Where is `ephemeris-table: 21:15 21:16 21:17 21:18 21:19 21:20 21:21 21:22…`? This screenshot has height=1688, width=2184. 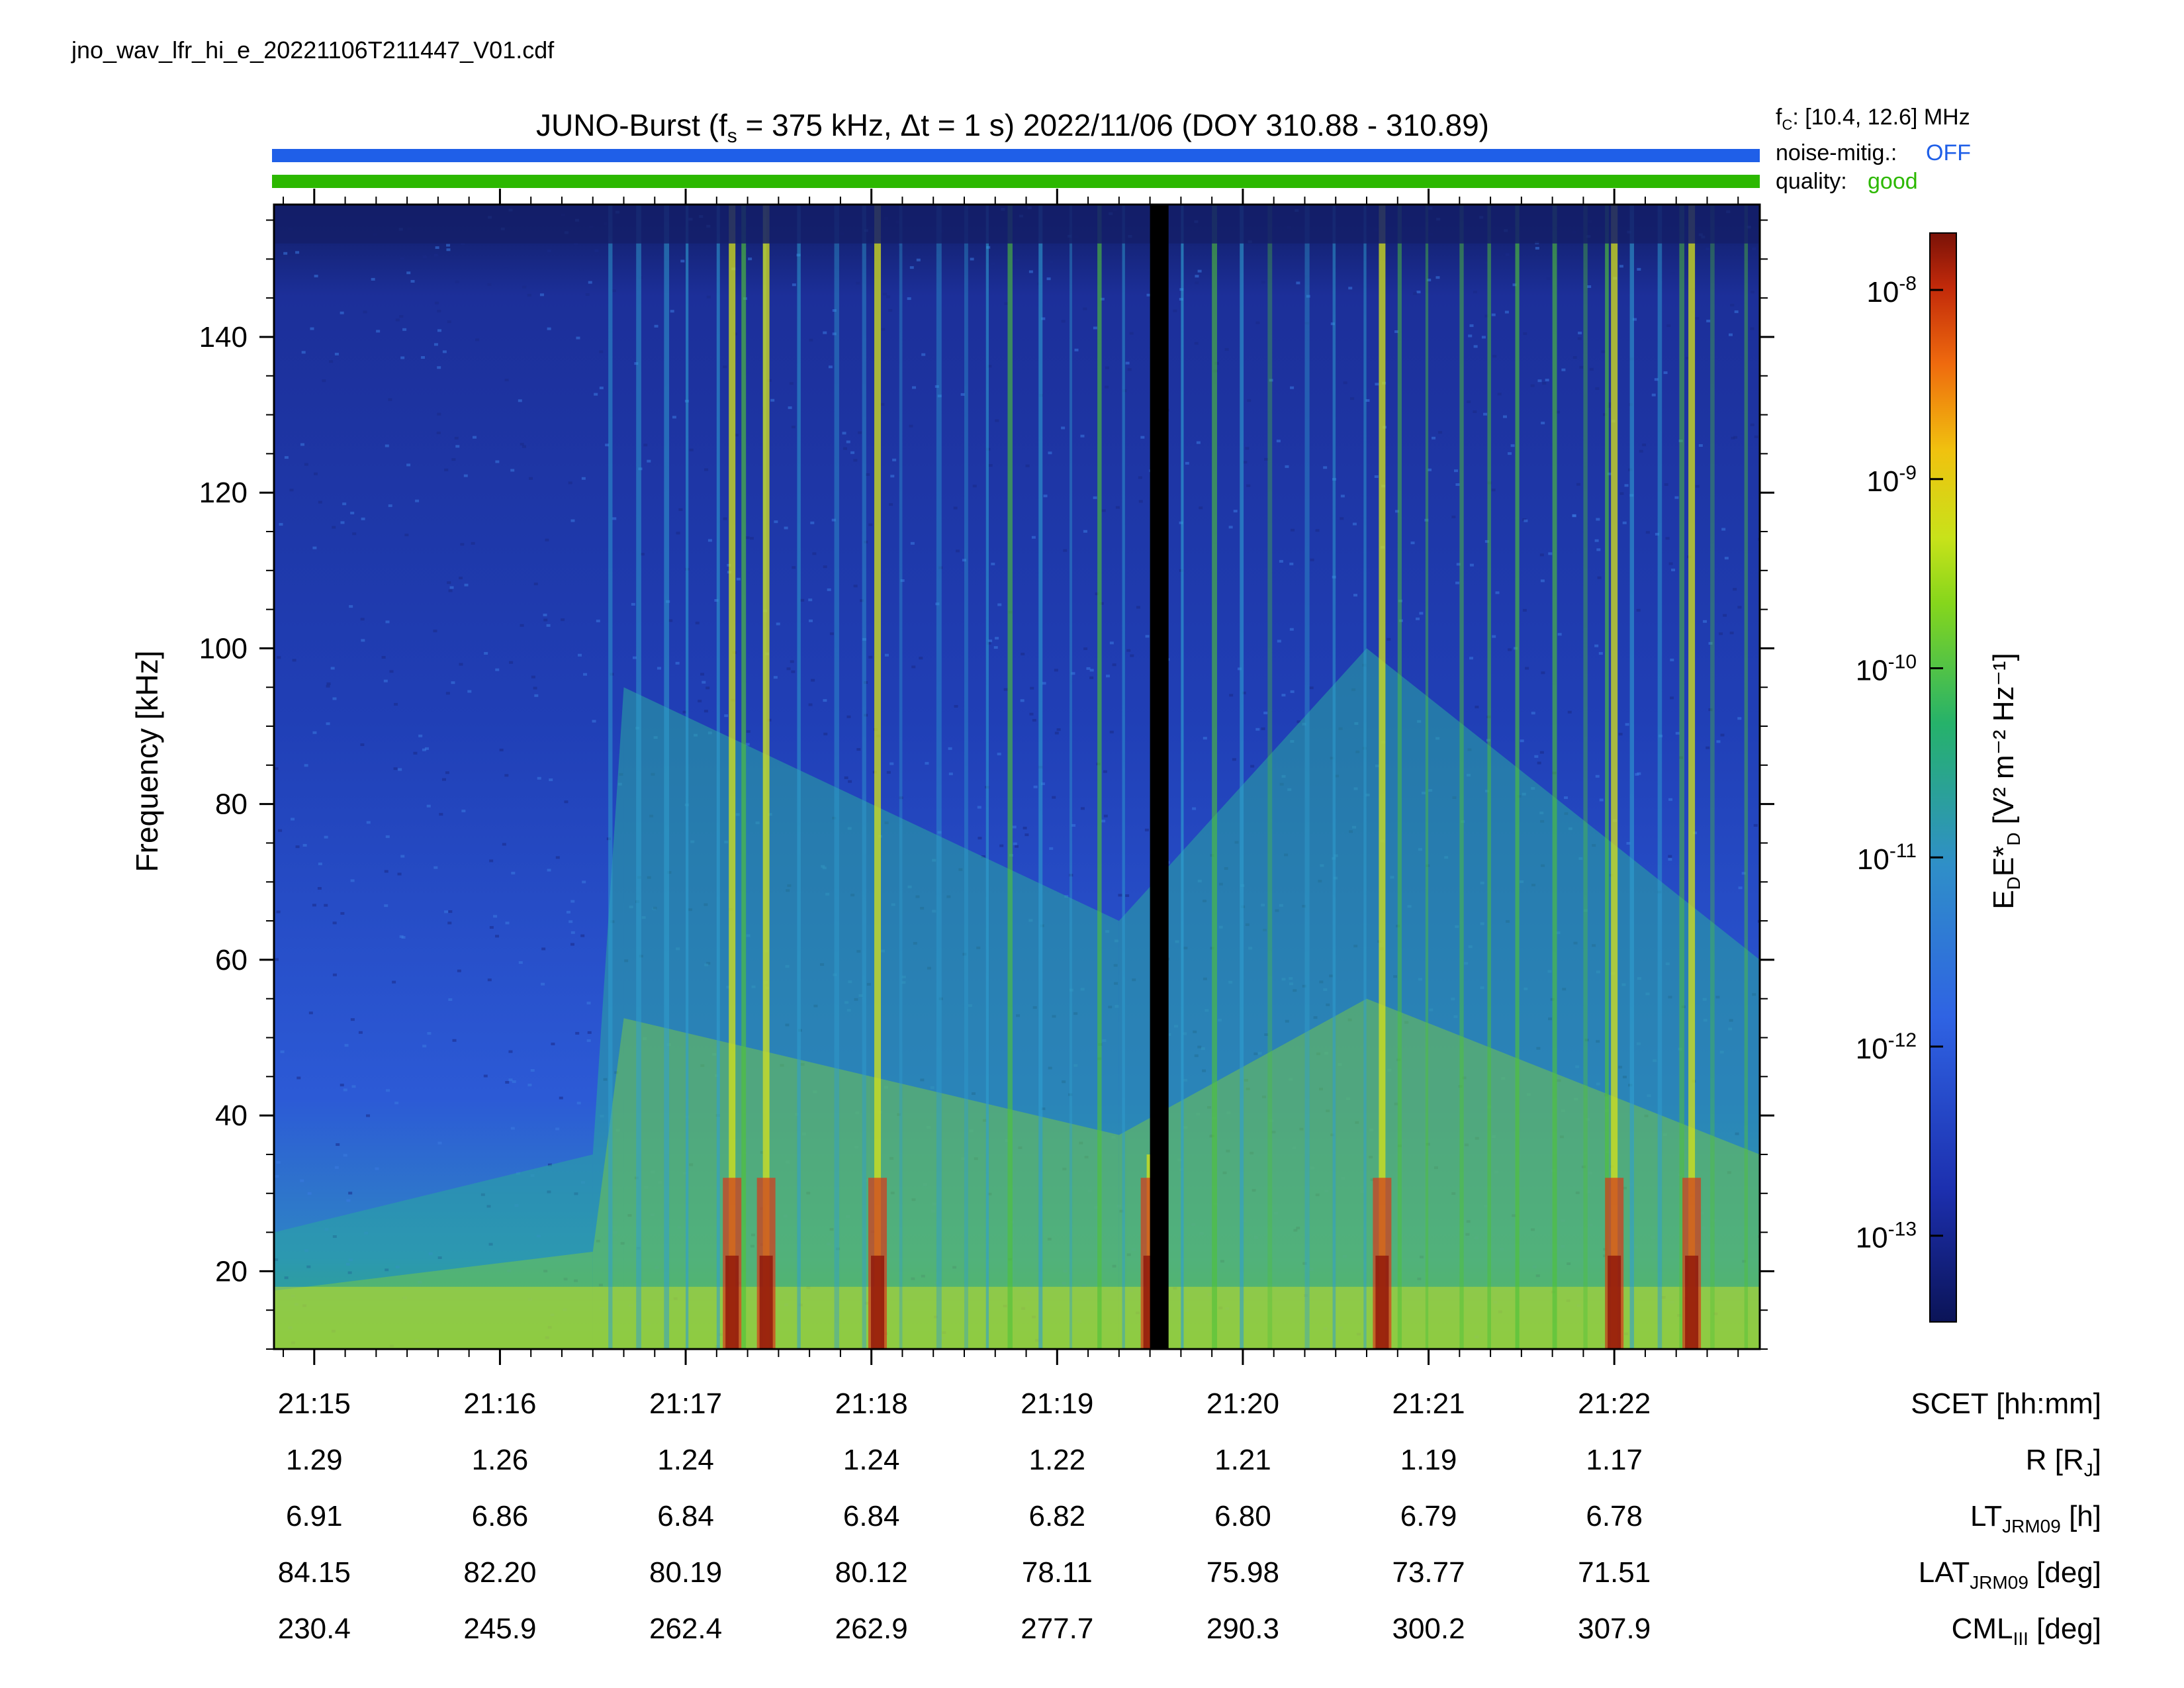
ephemeris-table: 21:15 21:16 21:17 21:18 21:19 21:20 21:21 21:22… is located at coordinates (1189, 1518).